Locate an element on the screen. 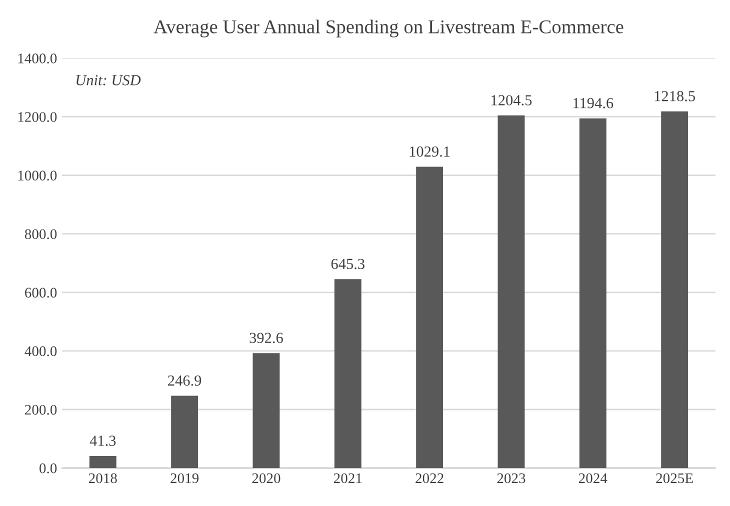 This screenshot has height=506, width=730. data-label: 1218.5 is located at coordinates (674, 96).